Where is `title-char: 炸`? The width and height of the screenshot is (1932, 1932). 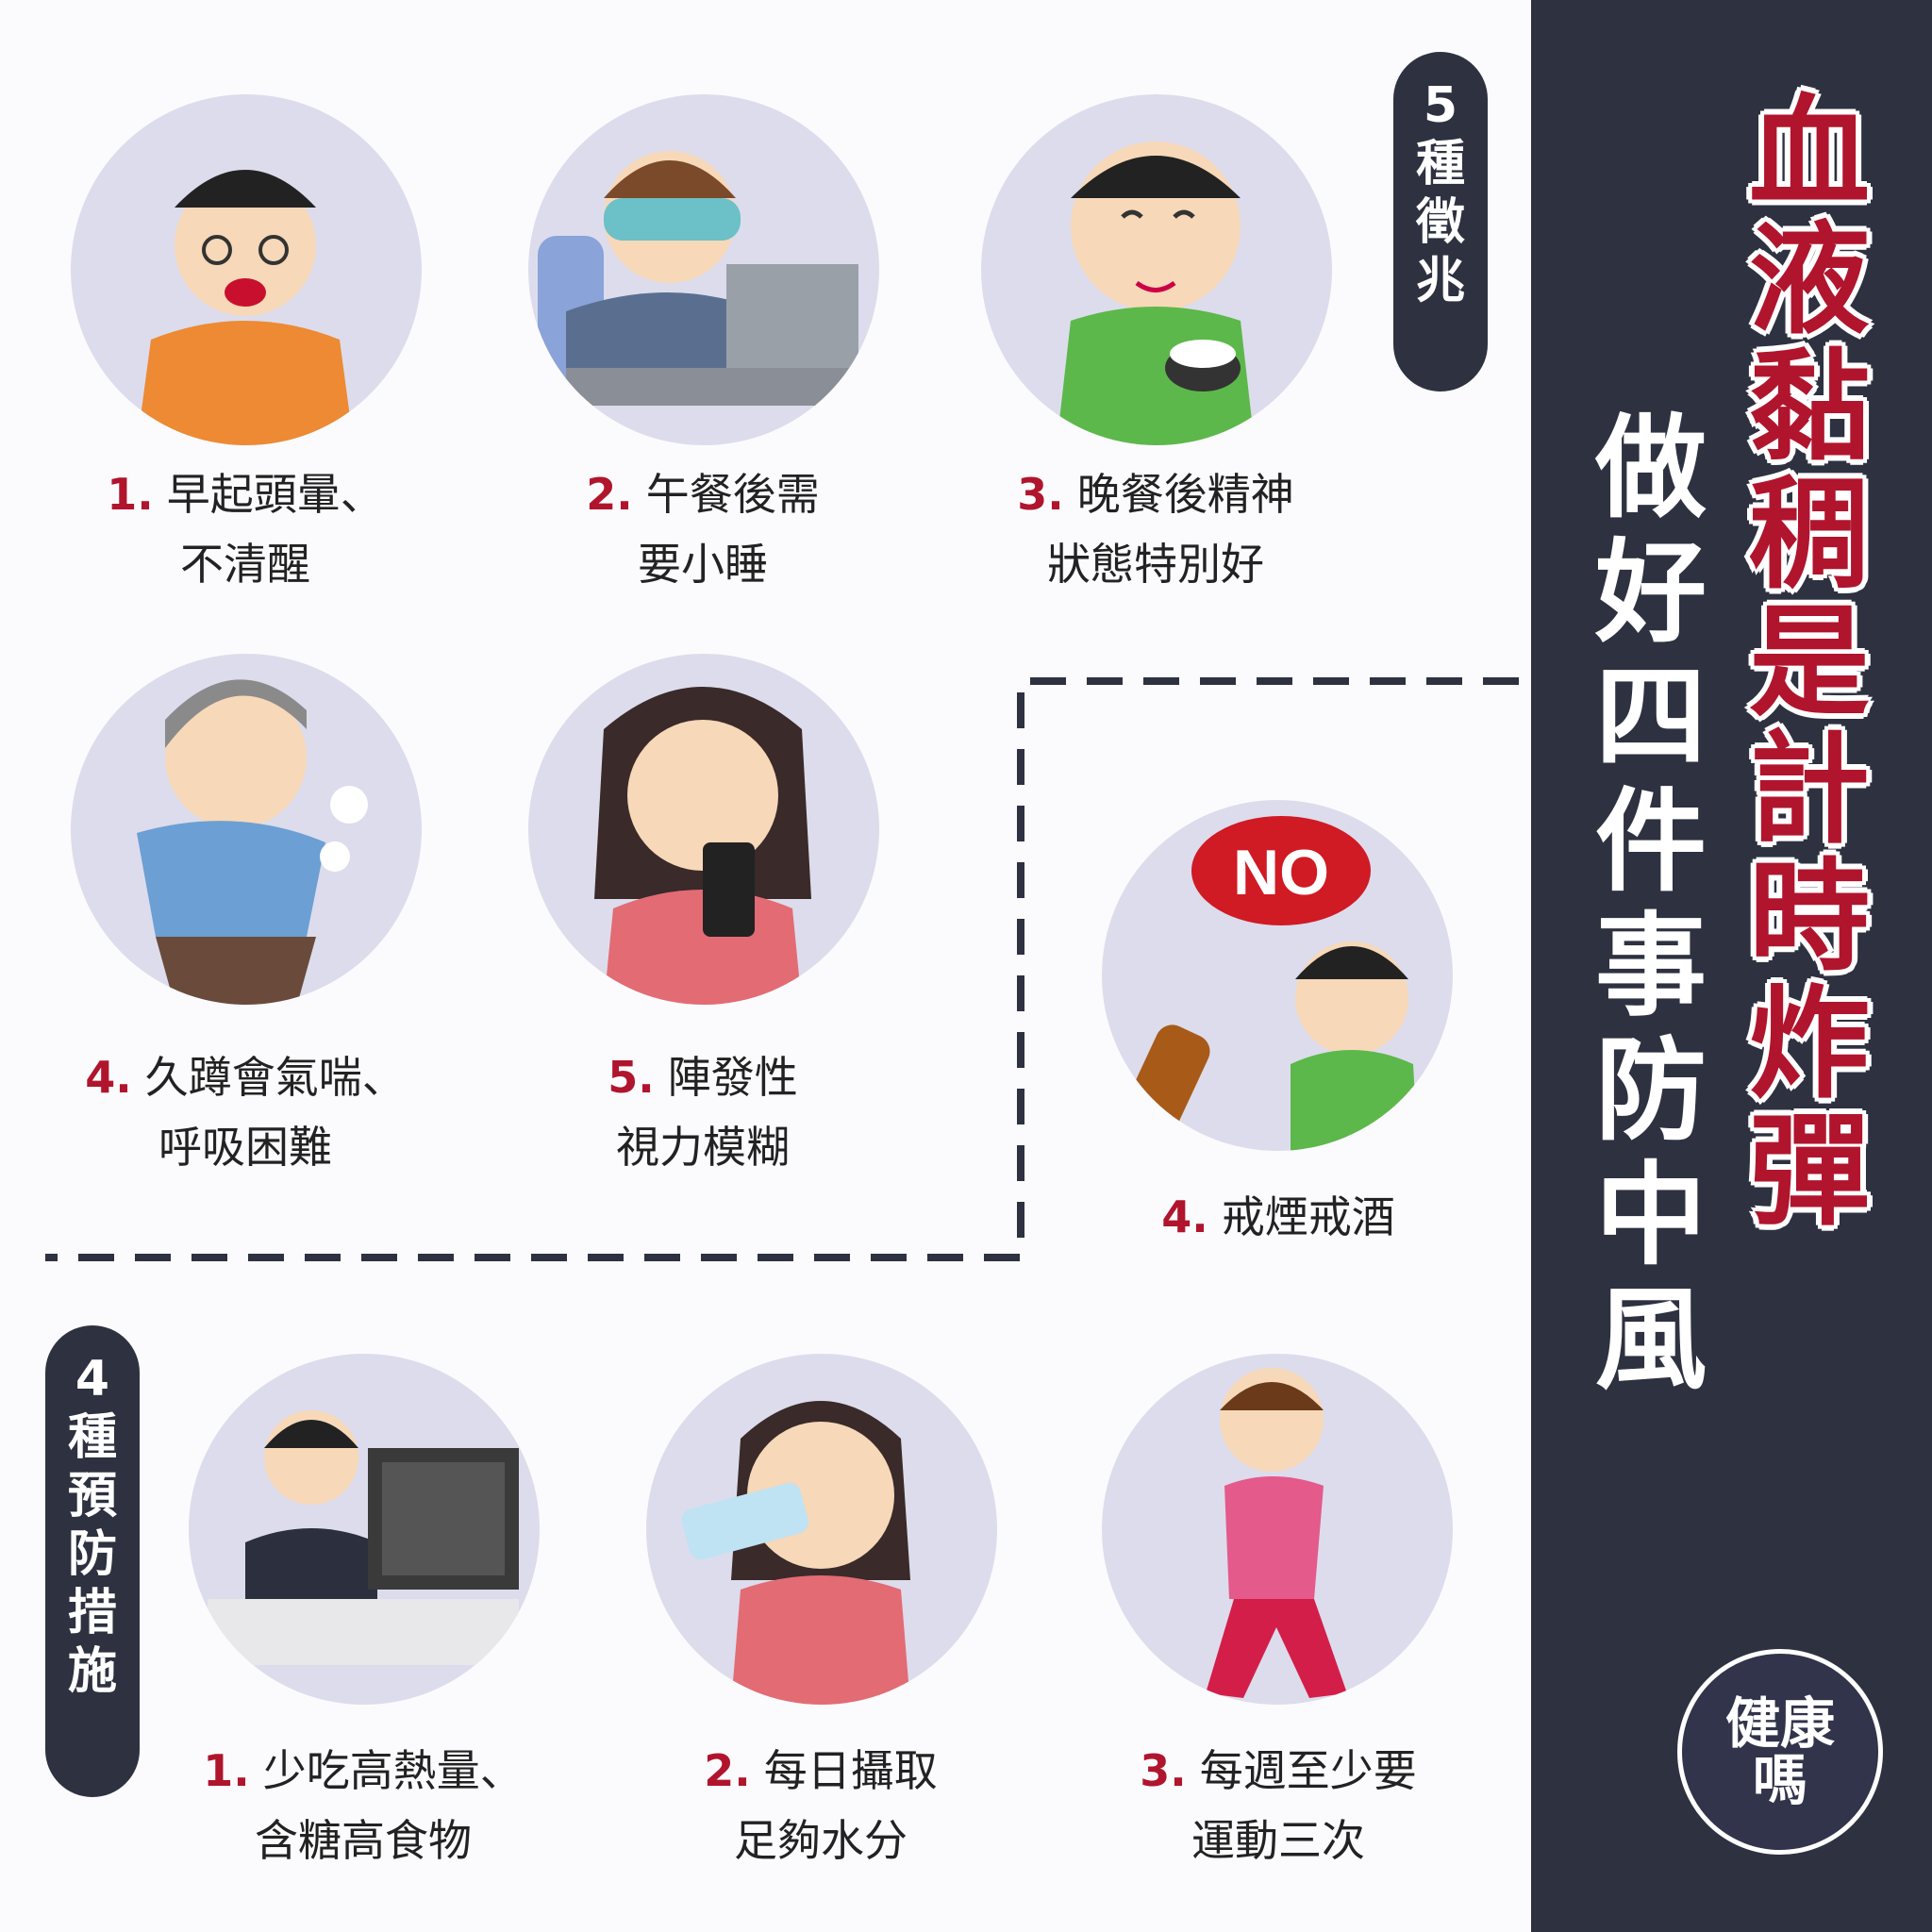 title-char: 炸 is located at coordinates (1809, 1044).